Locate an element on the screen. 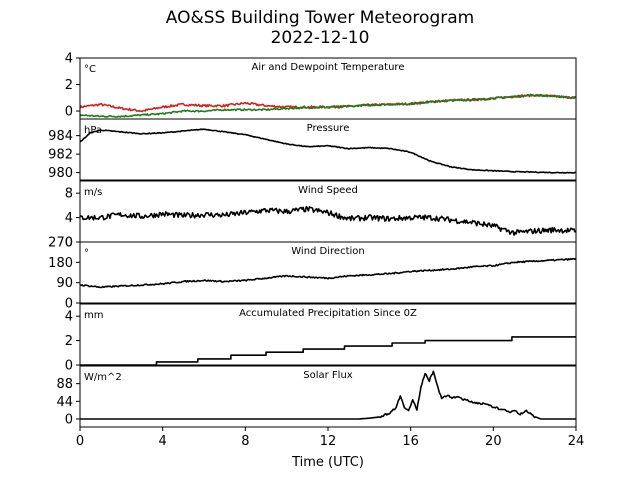  panel-unit-label: °C is located at coordinates (90, 69).